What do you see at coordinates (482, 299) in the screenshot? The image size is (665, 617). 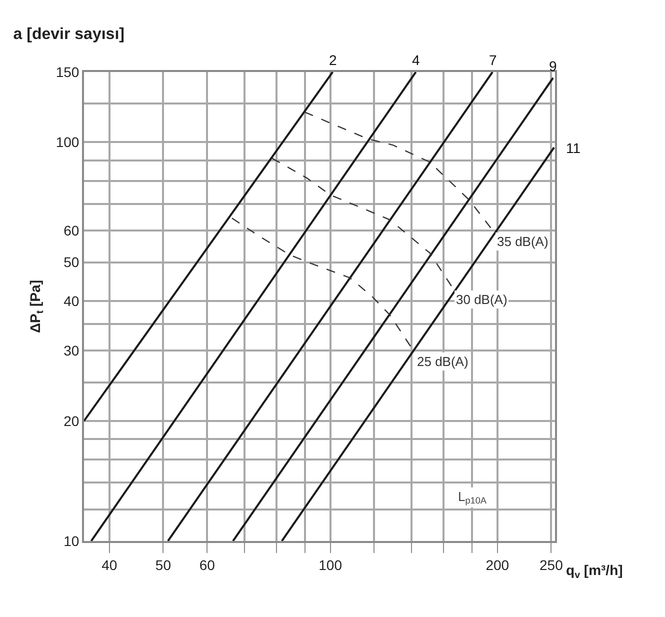 I see `series-label: 30 dB(A)` at bounding box center [482, 299].